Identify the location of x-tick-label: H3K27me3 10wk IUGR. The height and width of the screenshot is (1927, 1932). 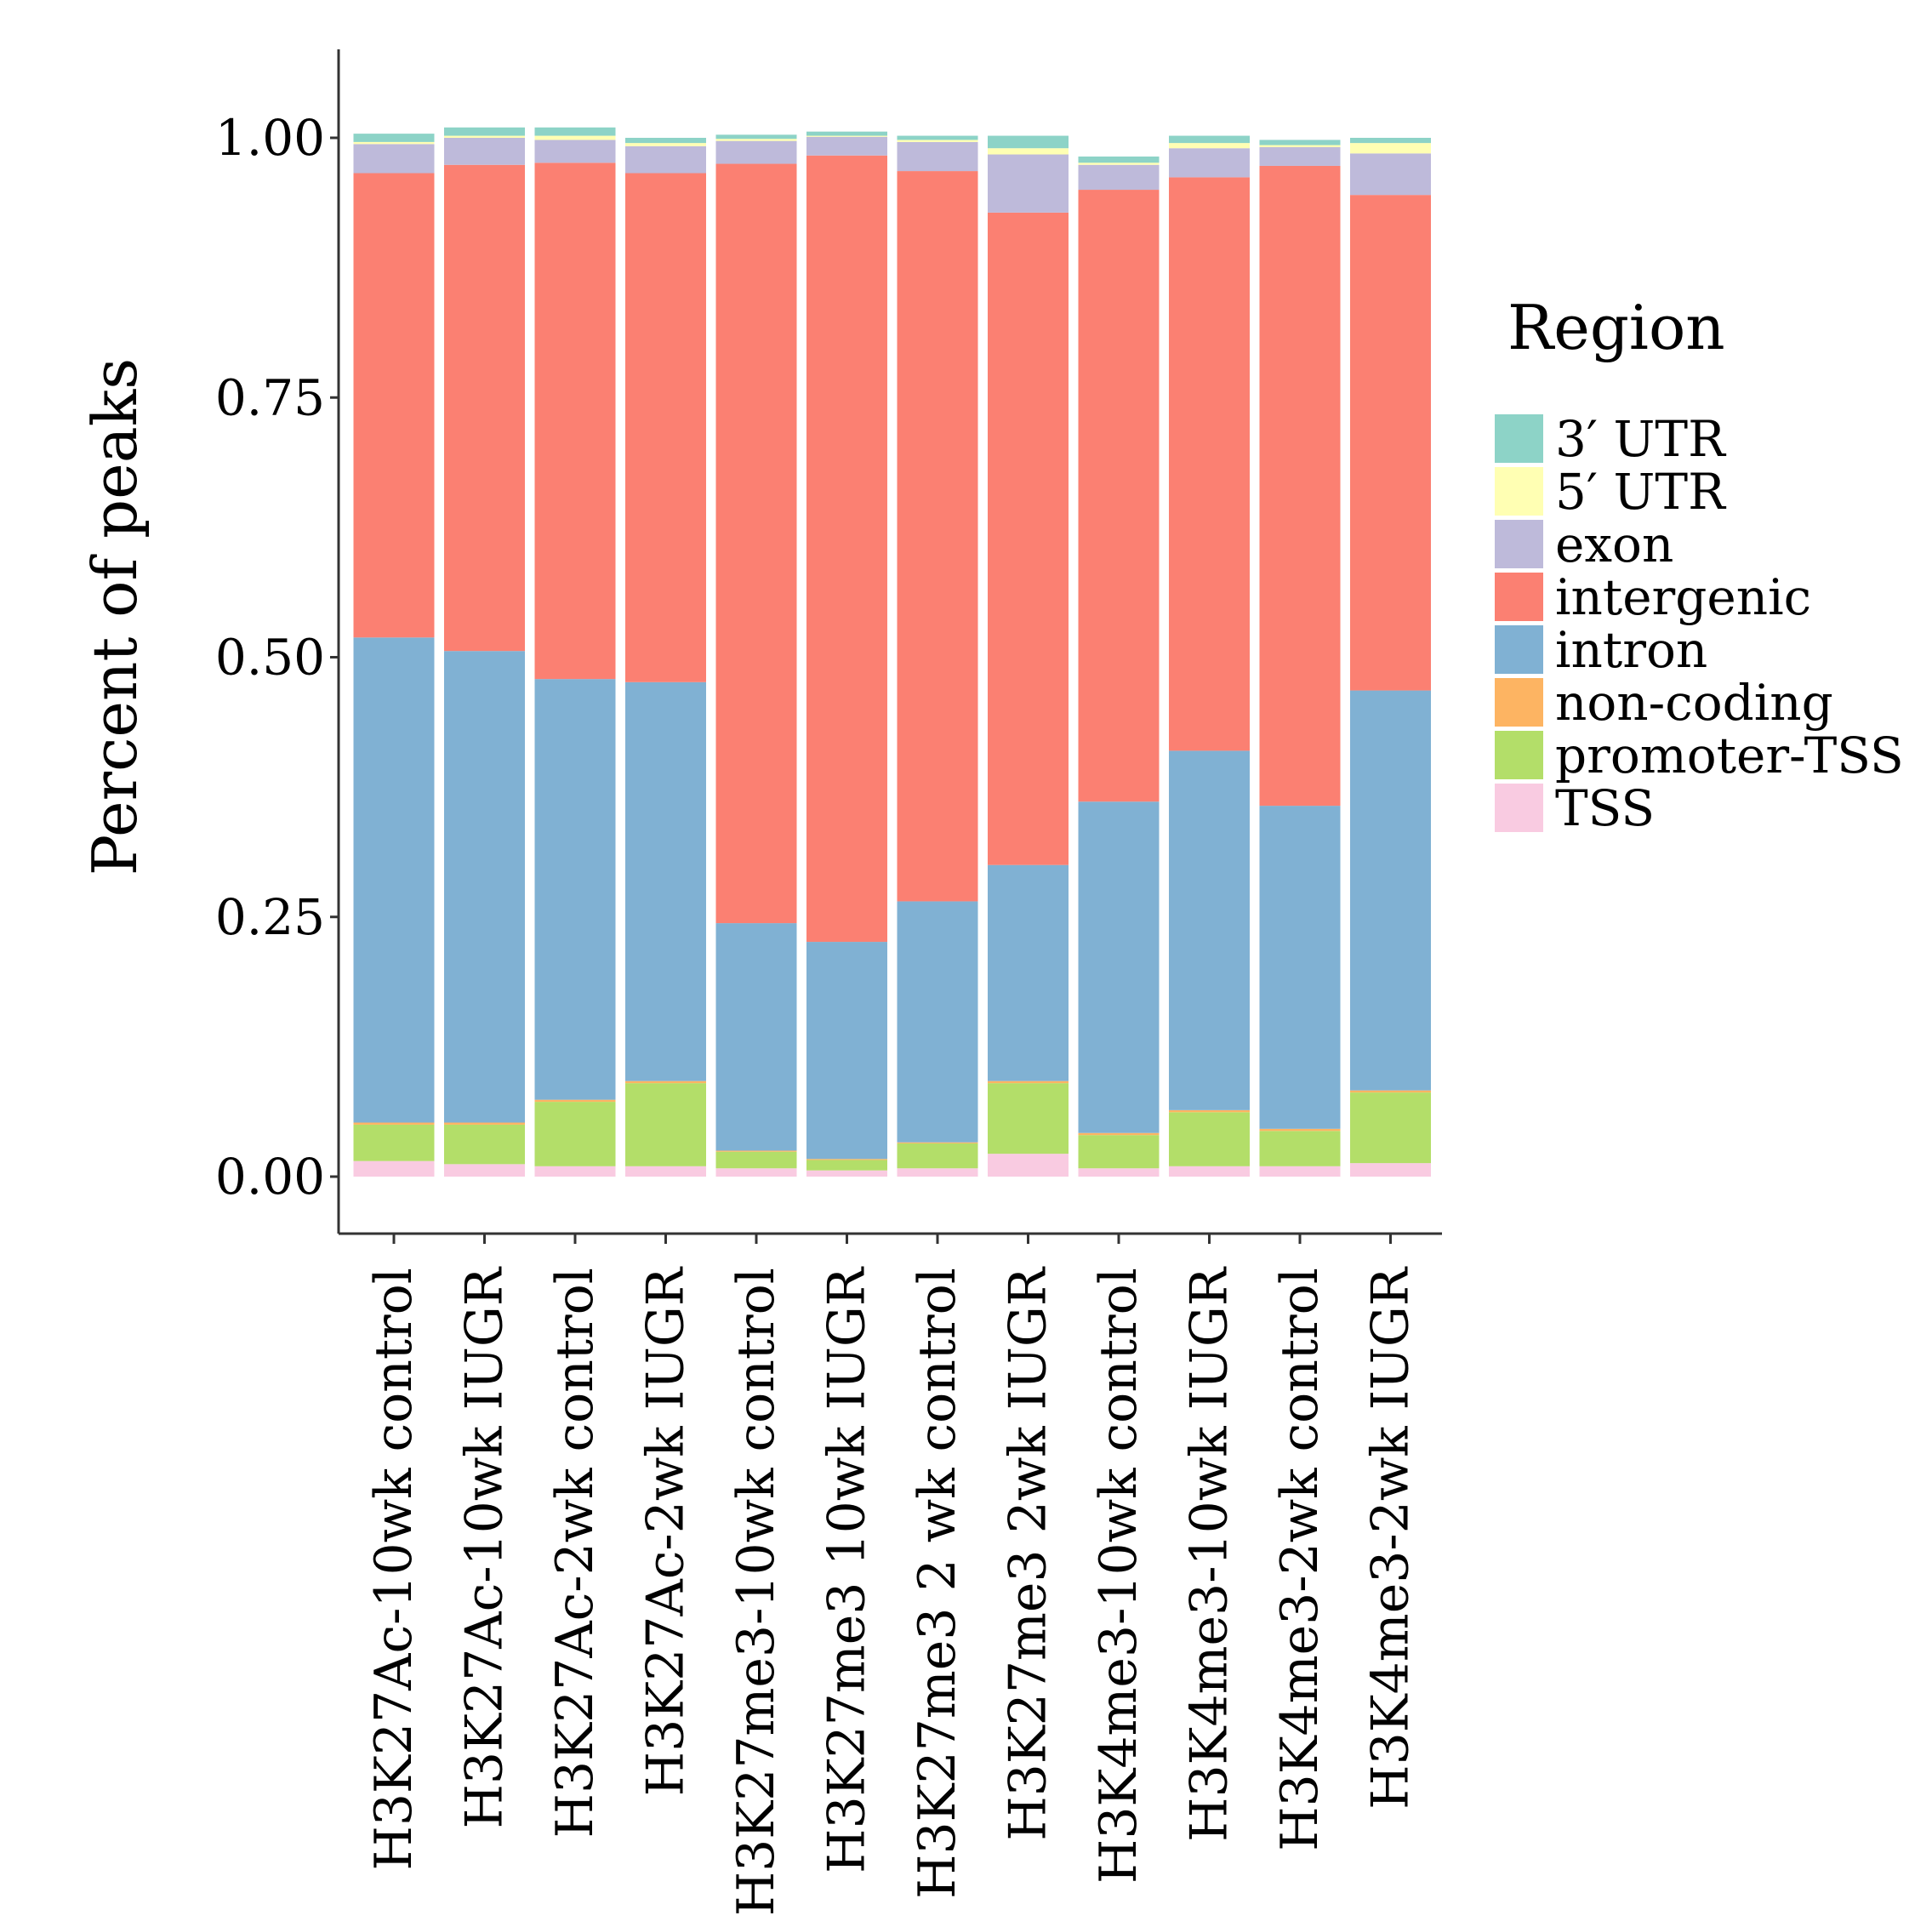
(848, 1569).